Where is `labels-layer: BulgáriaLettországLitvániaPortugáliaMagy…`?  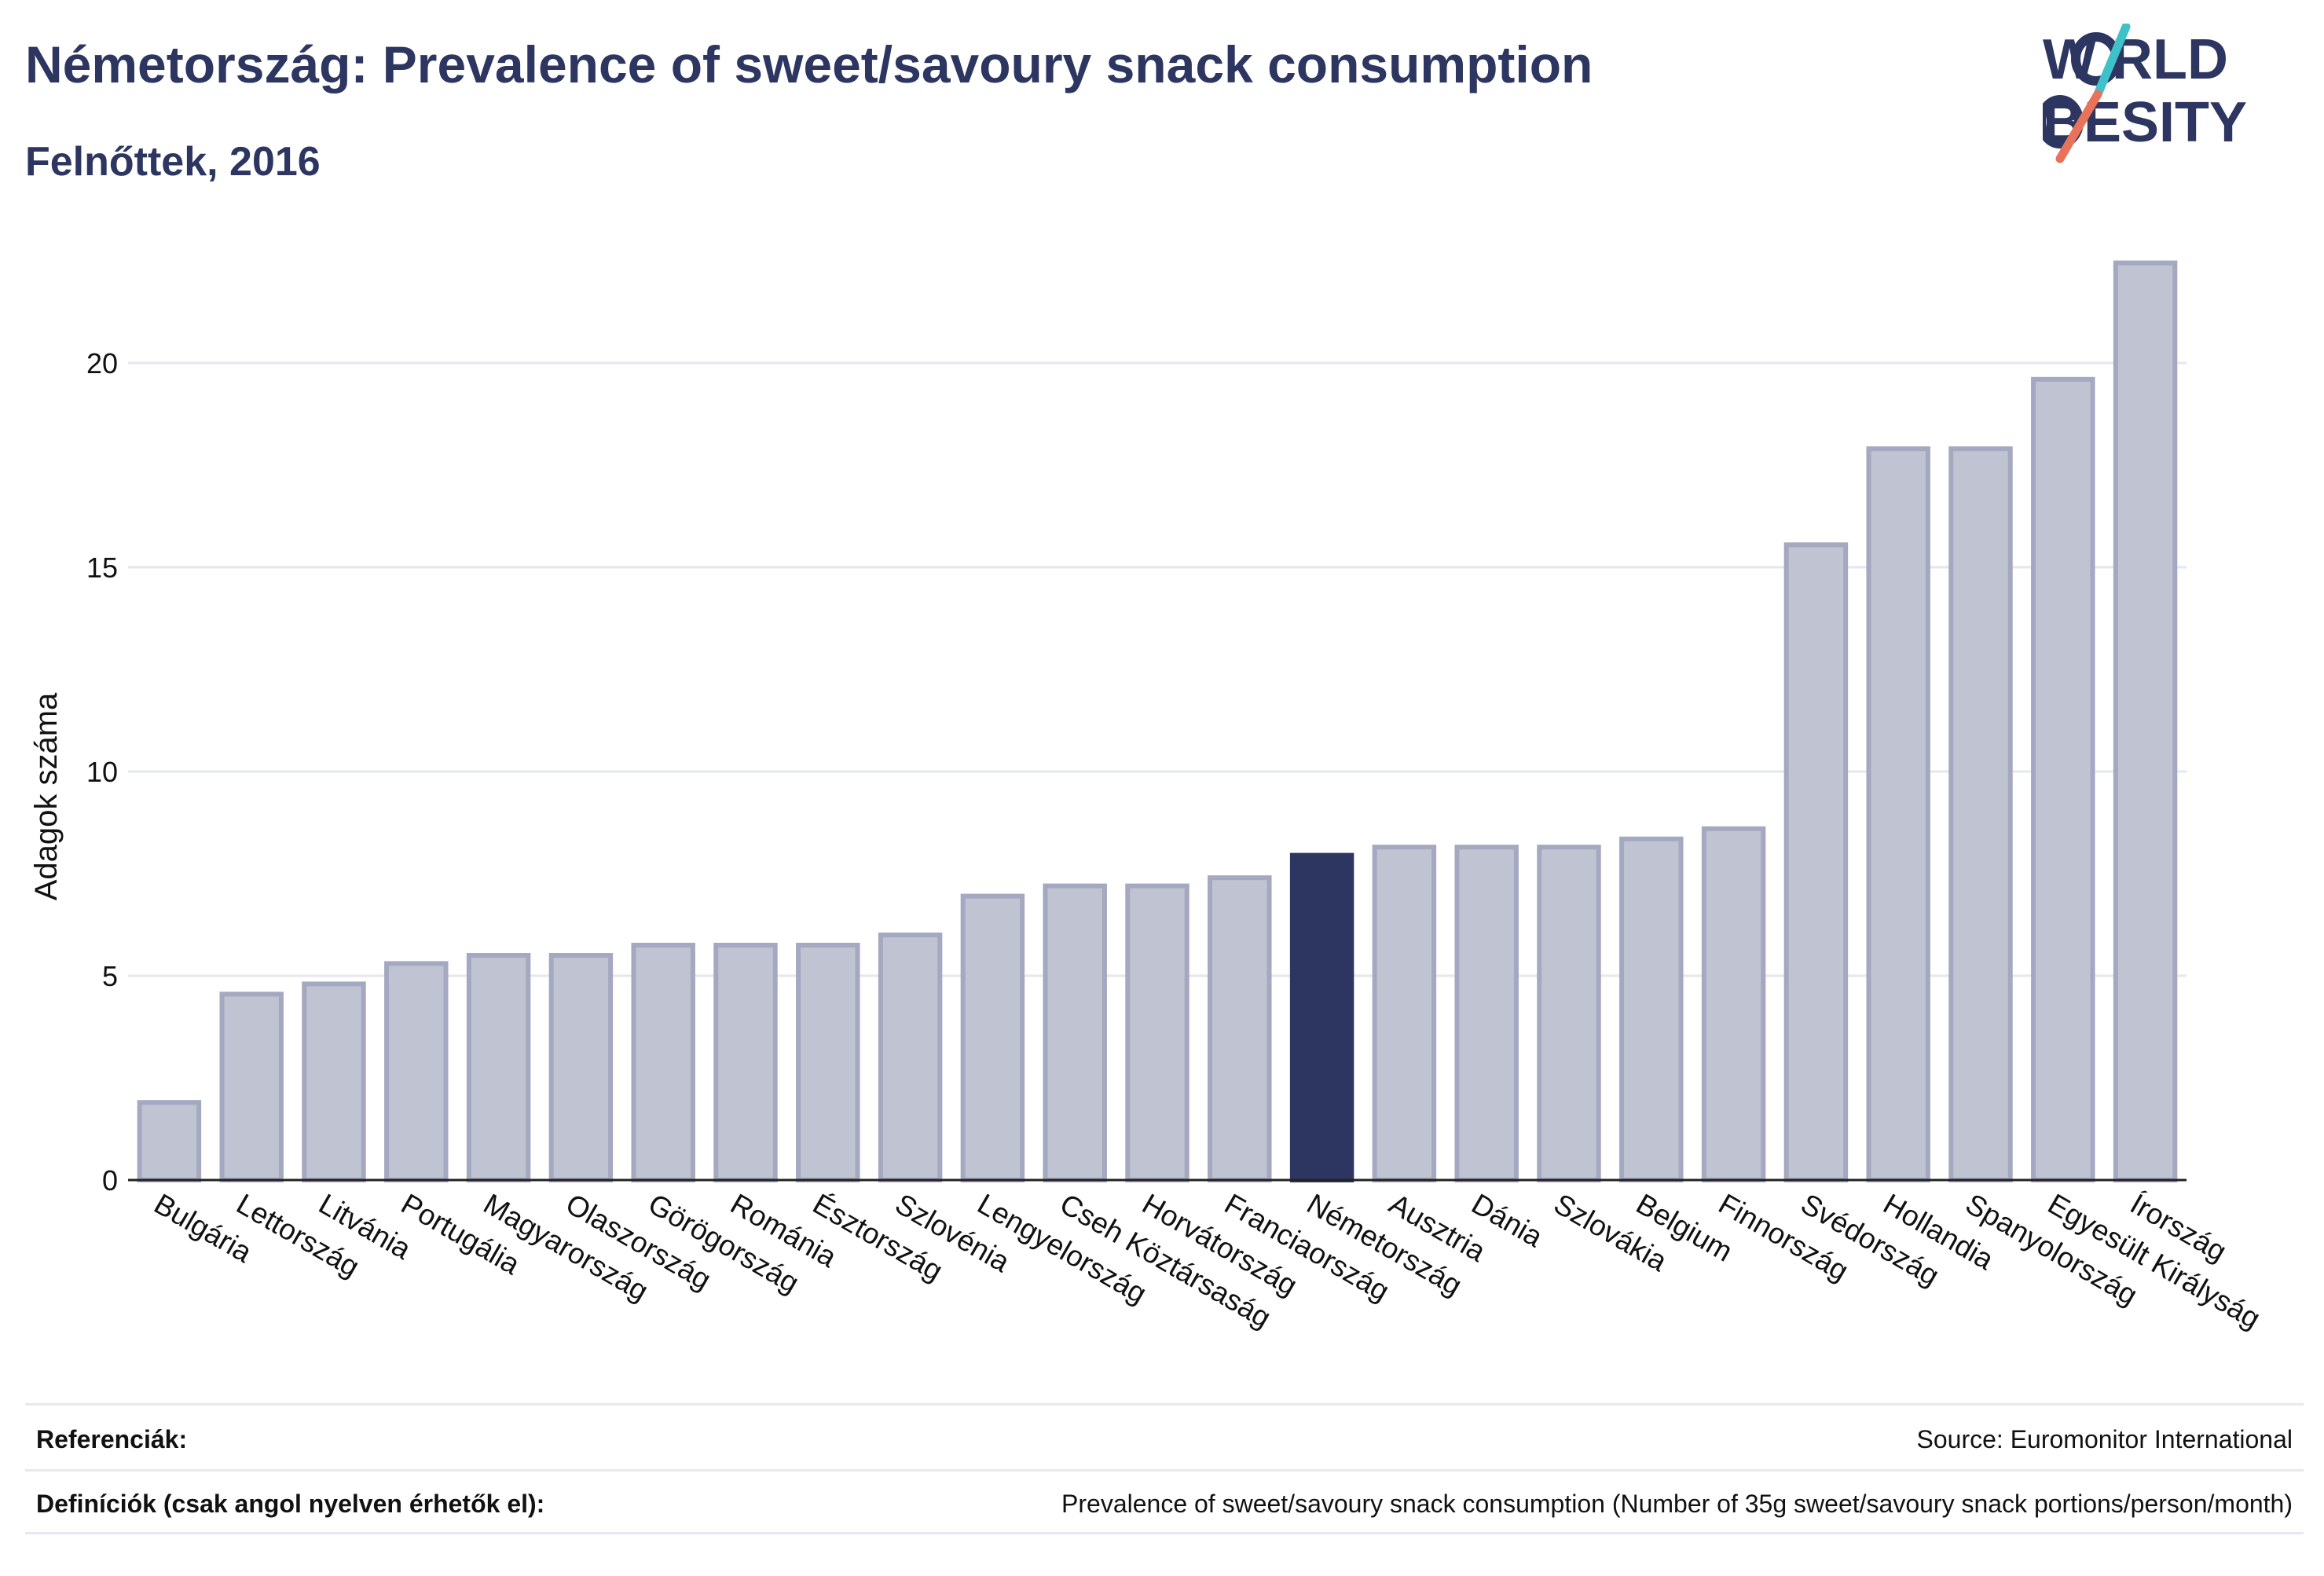
labels-layer: BulgáriaLettországLitvániaPortugáliaMagy… is located at coordinates (1206, 1261).